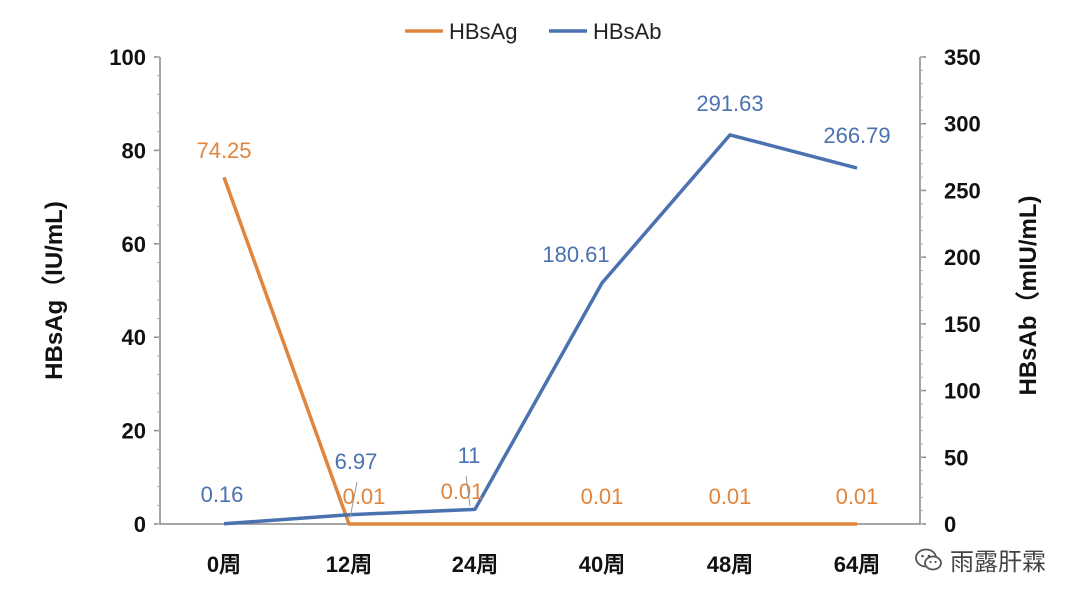  Describe the element at coordinates (962, 391) in the screenshot. I see `right-tick-label: 100` at that location.